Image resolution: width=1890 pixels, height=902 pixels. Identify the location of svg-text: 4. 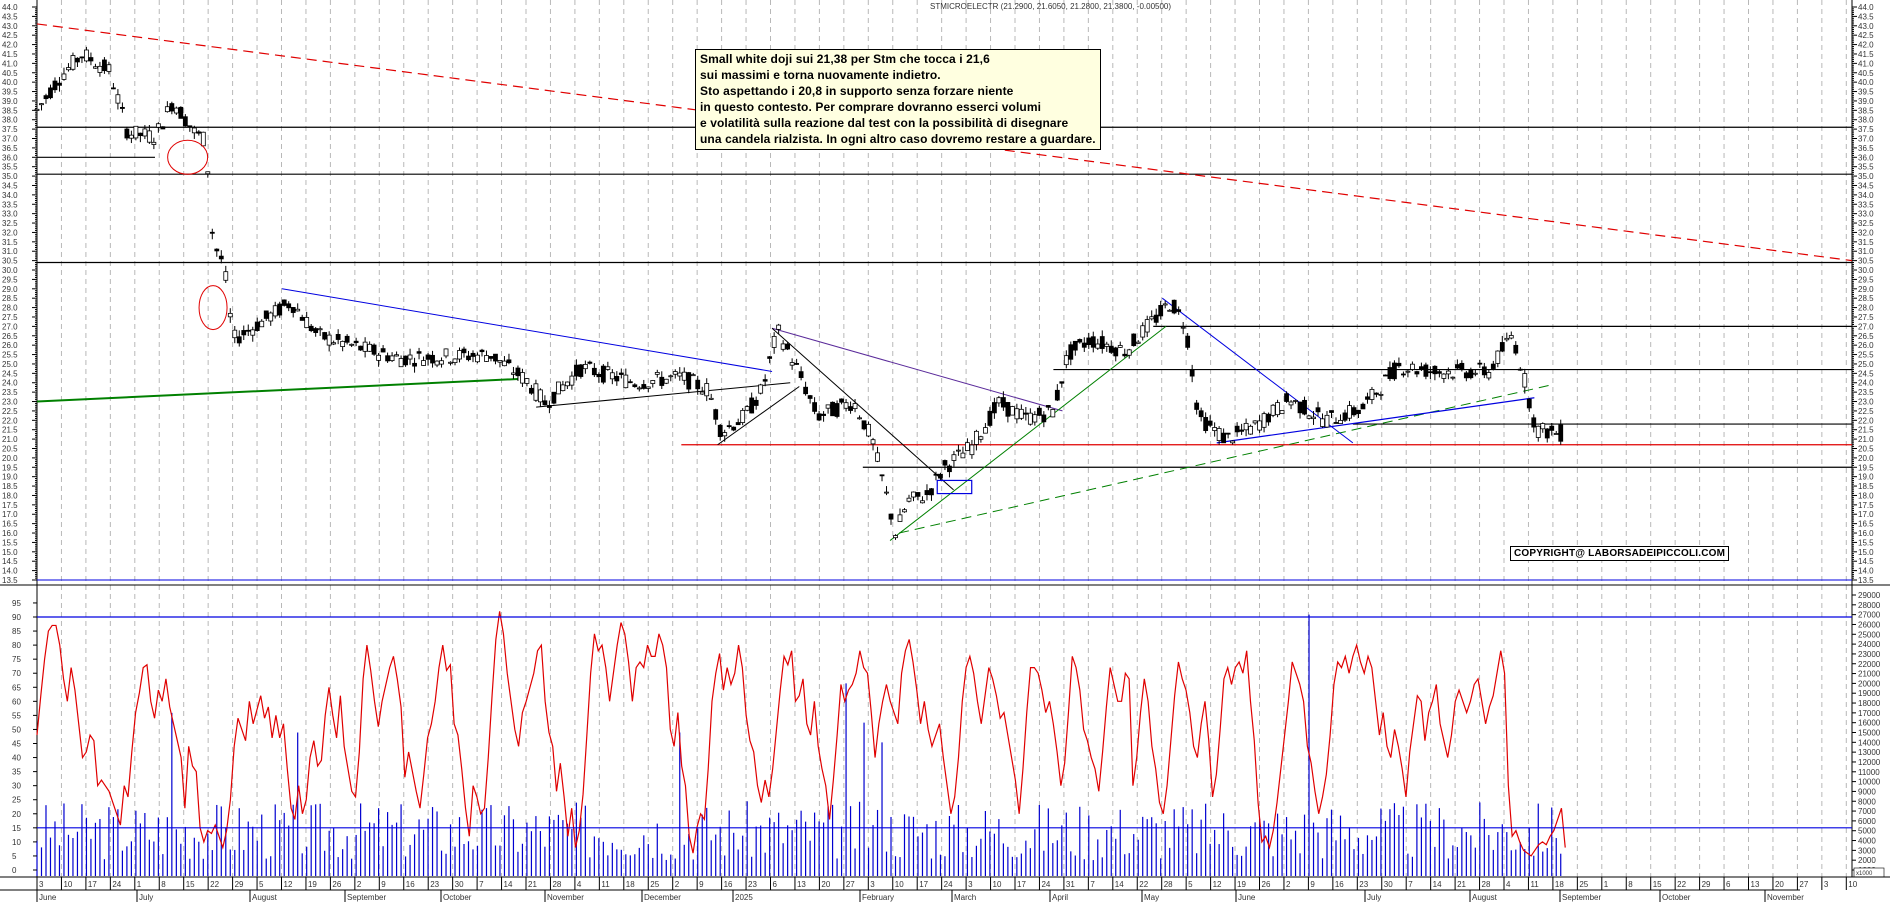
(579, 884).